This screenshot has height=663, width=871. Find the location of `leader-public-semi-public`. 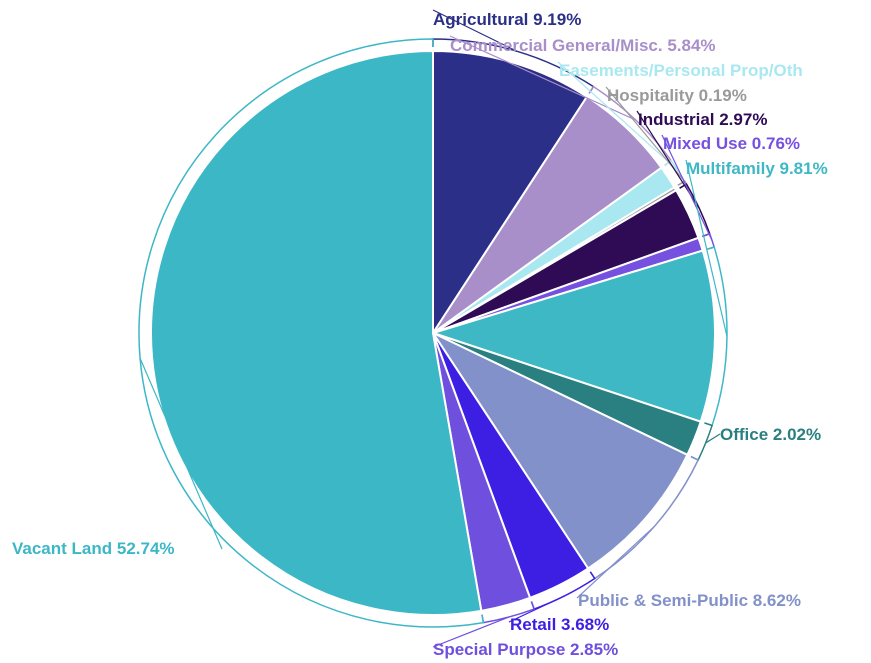

leader-public-semi-public is located at coordinates (615, 562).